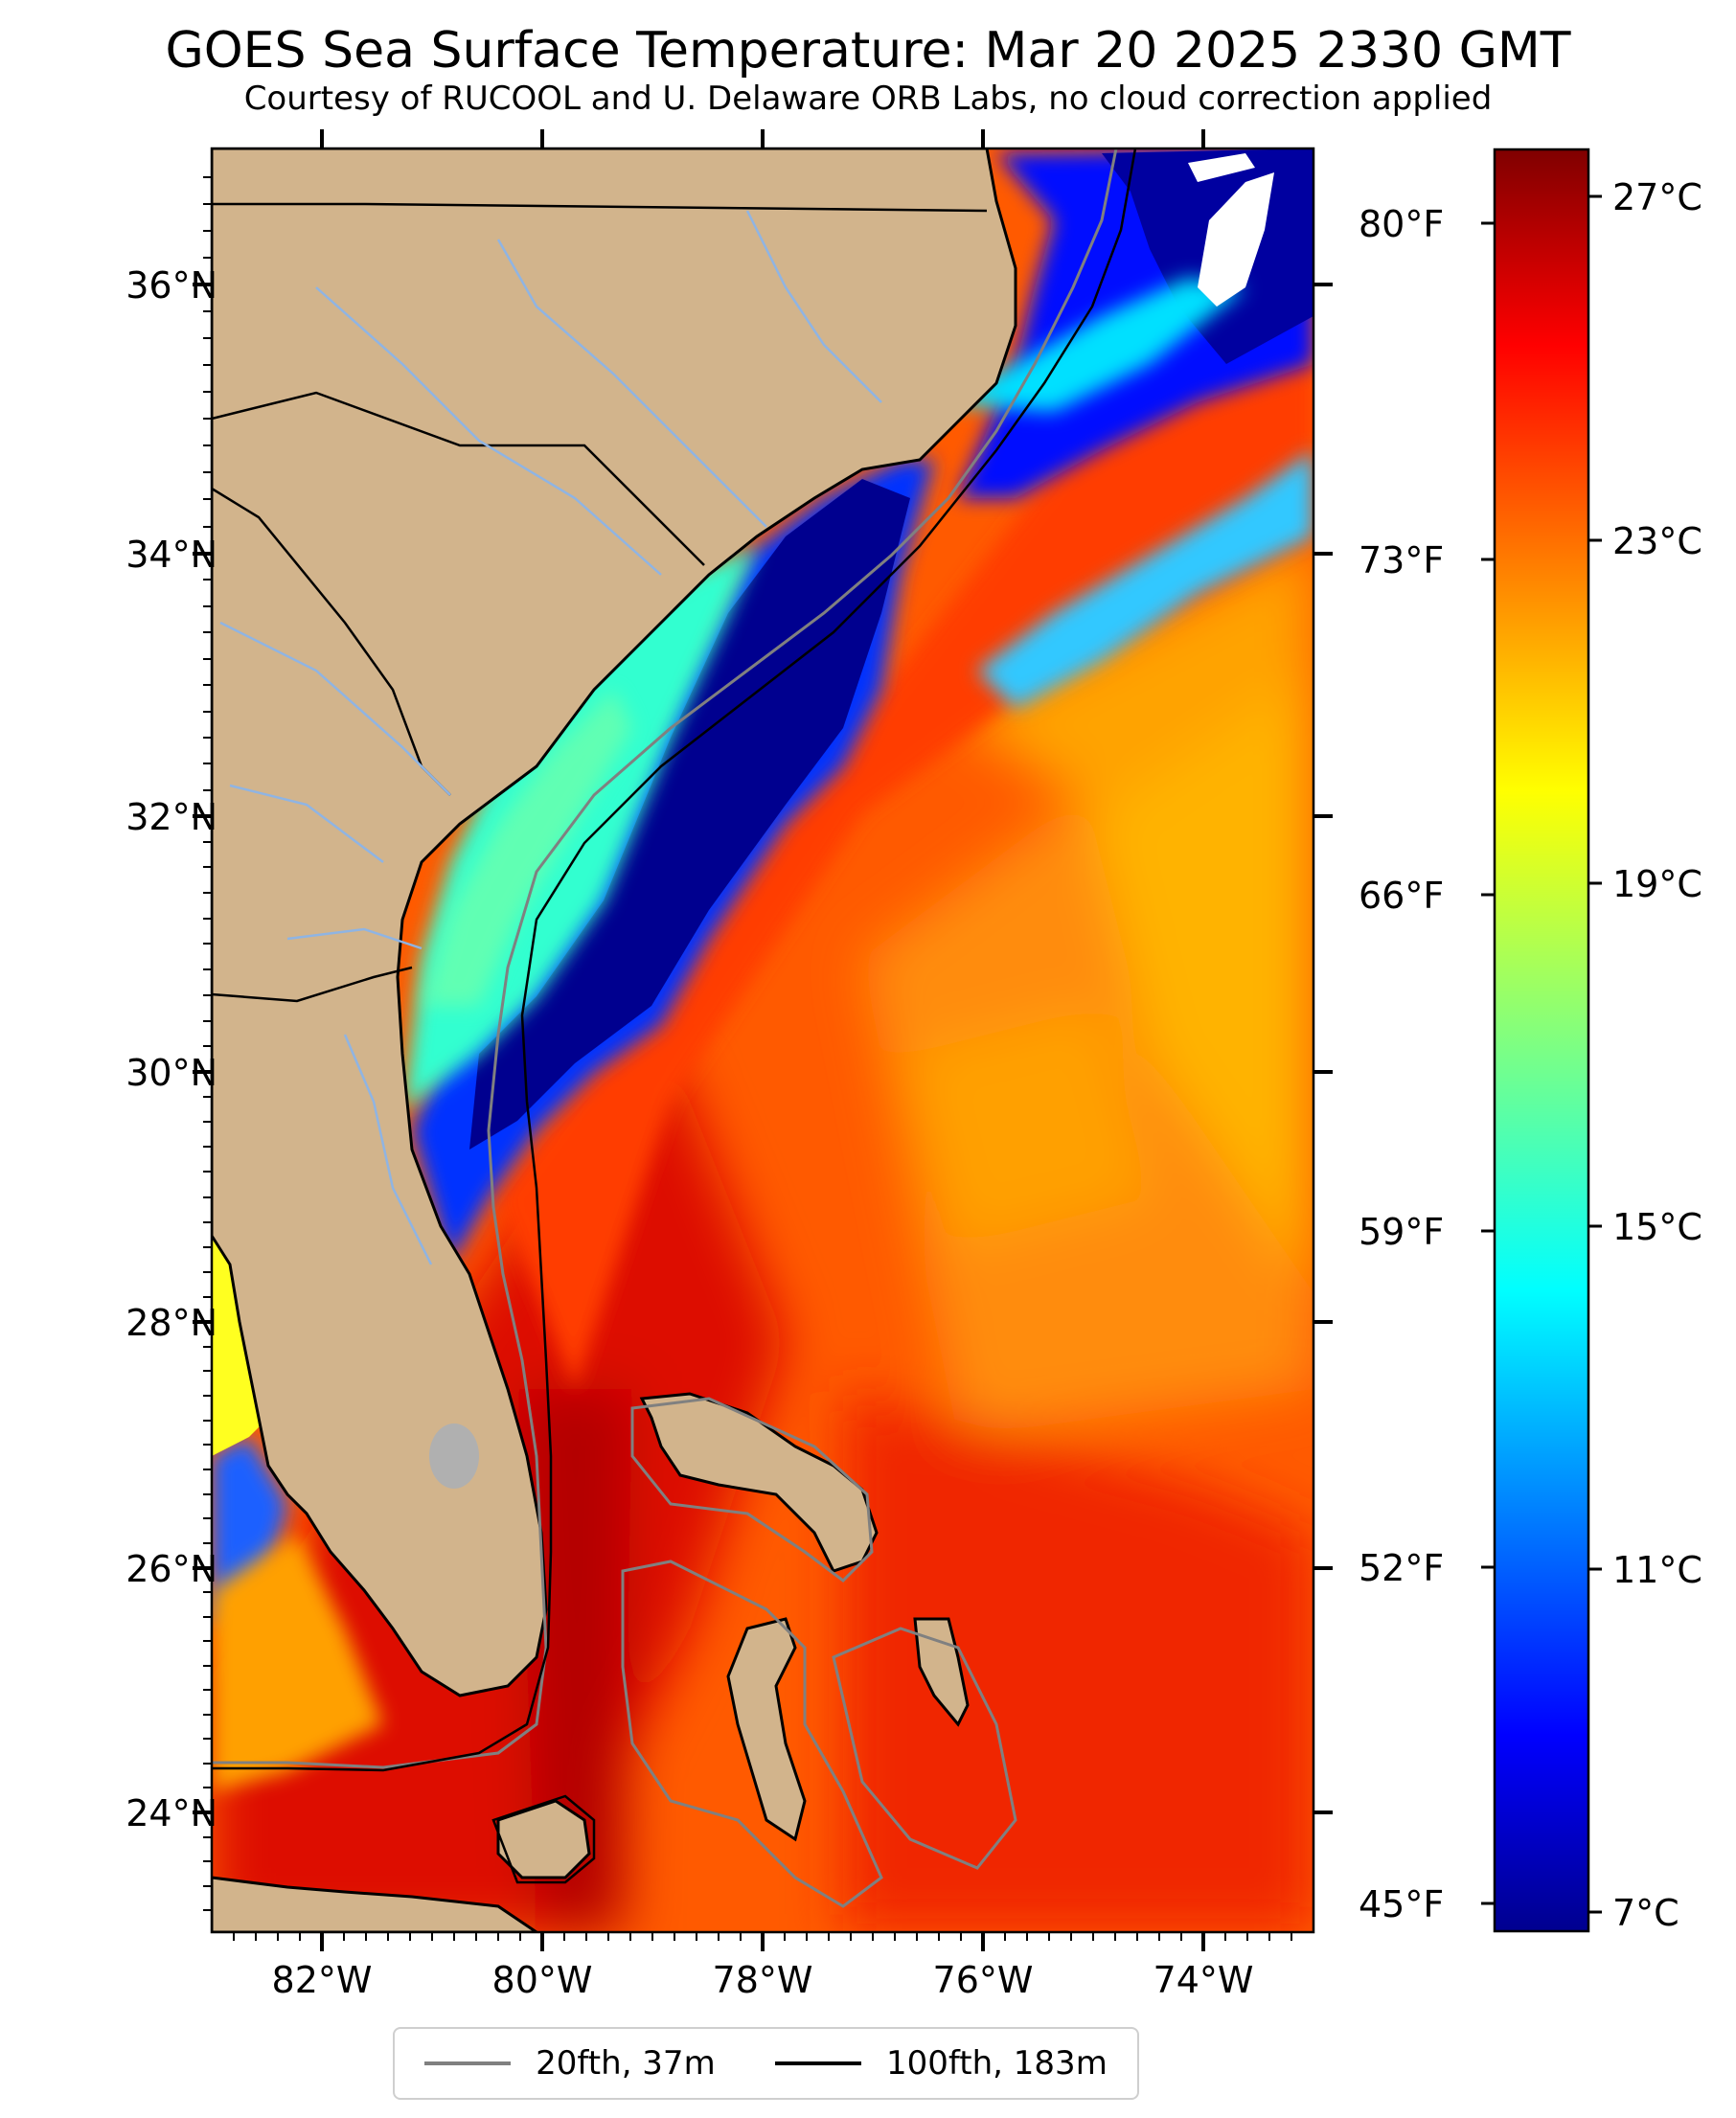  What do you see at coordinates (172, 1323) in the screenshot?
I see `lat-label-28n: 28°N` at bounding box center [172, 1323].